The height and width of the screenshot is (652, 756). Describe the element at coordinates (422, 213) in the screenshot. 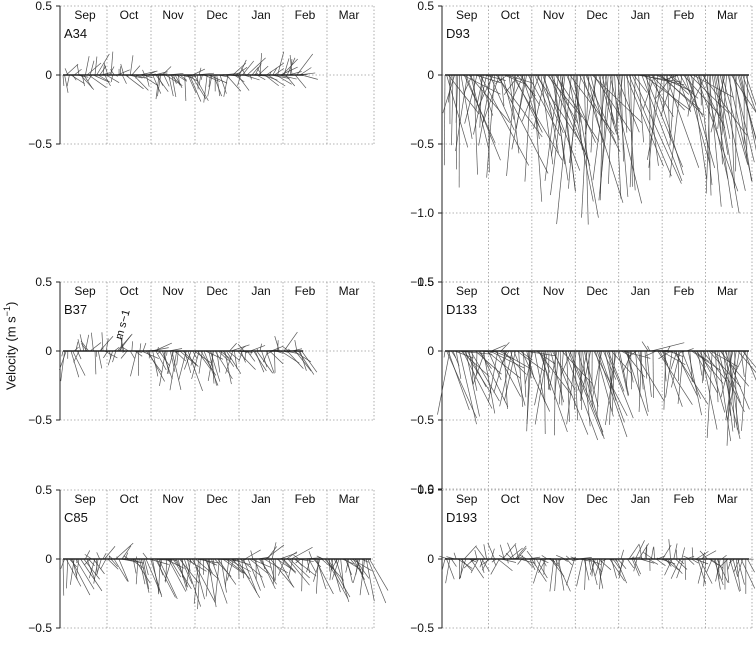

I see `y-tick-label: −1.0` at that location.